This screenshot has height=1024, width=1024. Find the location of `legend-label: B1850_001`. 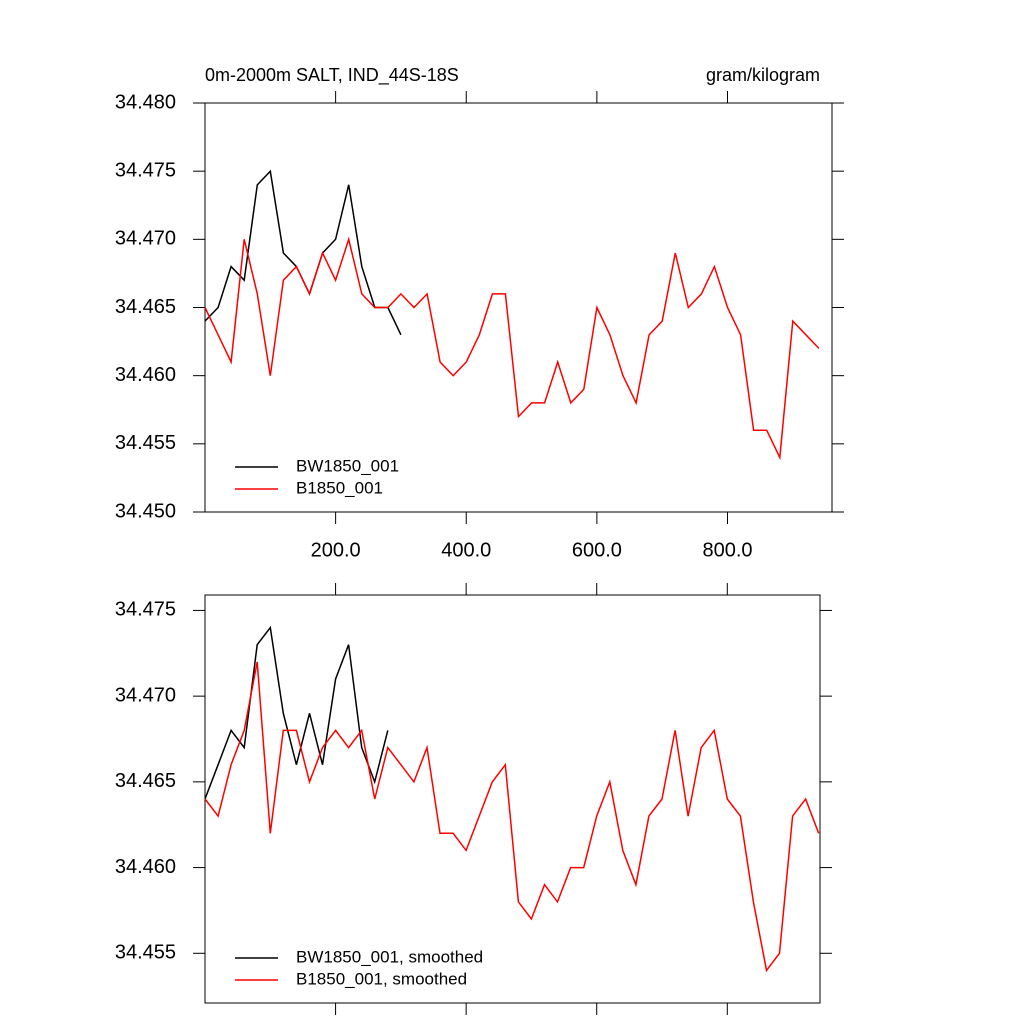

legend-label: B1850_001 is located at coordinates (339, 487).